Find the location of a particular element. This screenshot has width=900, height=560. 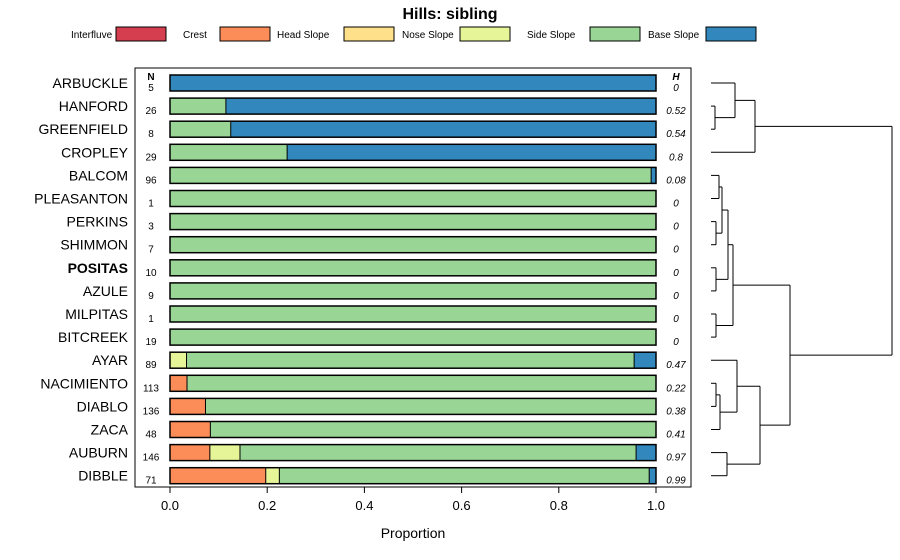

bar-segment-ayar-side-slope is located at coordinates (410, 360).